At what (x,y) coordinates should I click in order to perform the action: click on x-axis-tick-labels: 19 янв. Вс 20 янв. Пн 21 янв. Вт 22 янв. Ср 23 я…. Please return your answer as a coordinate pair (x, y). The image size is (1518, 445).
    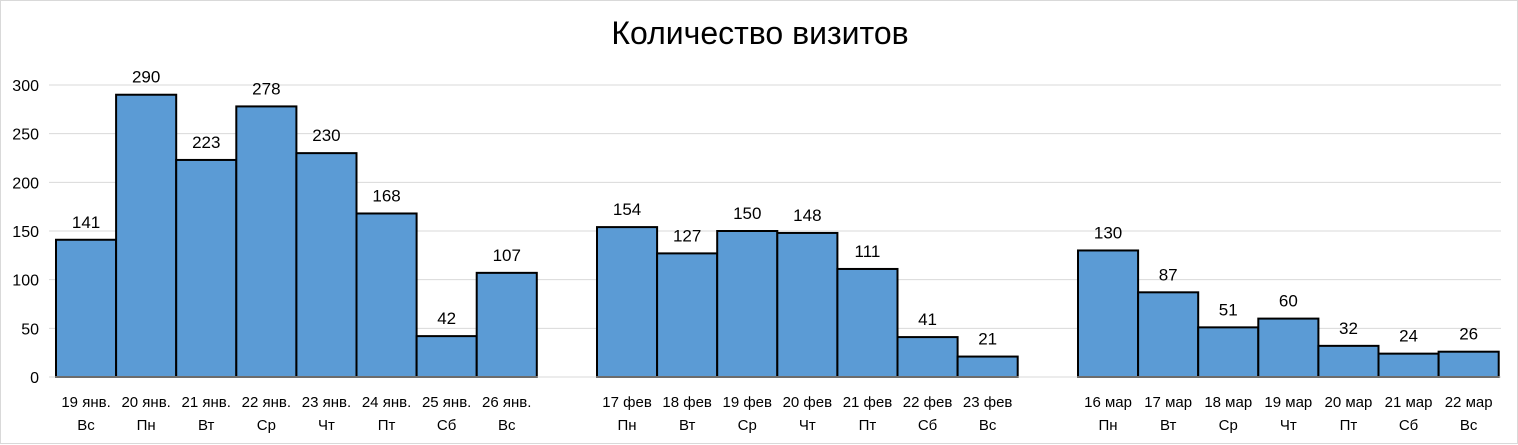
    Looking at the image, I should click on (776, 414).